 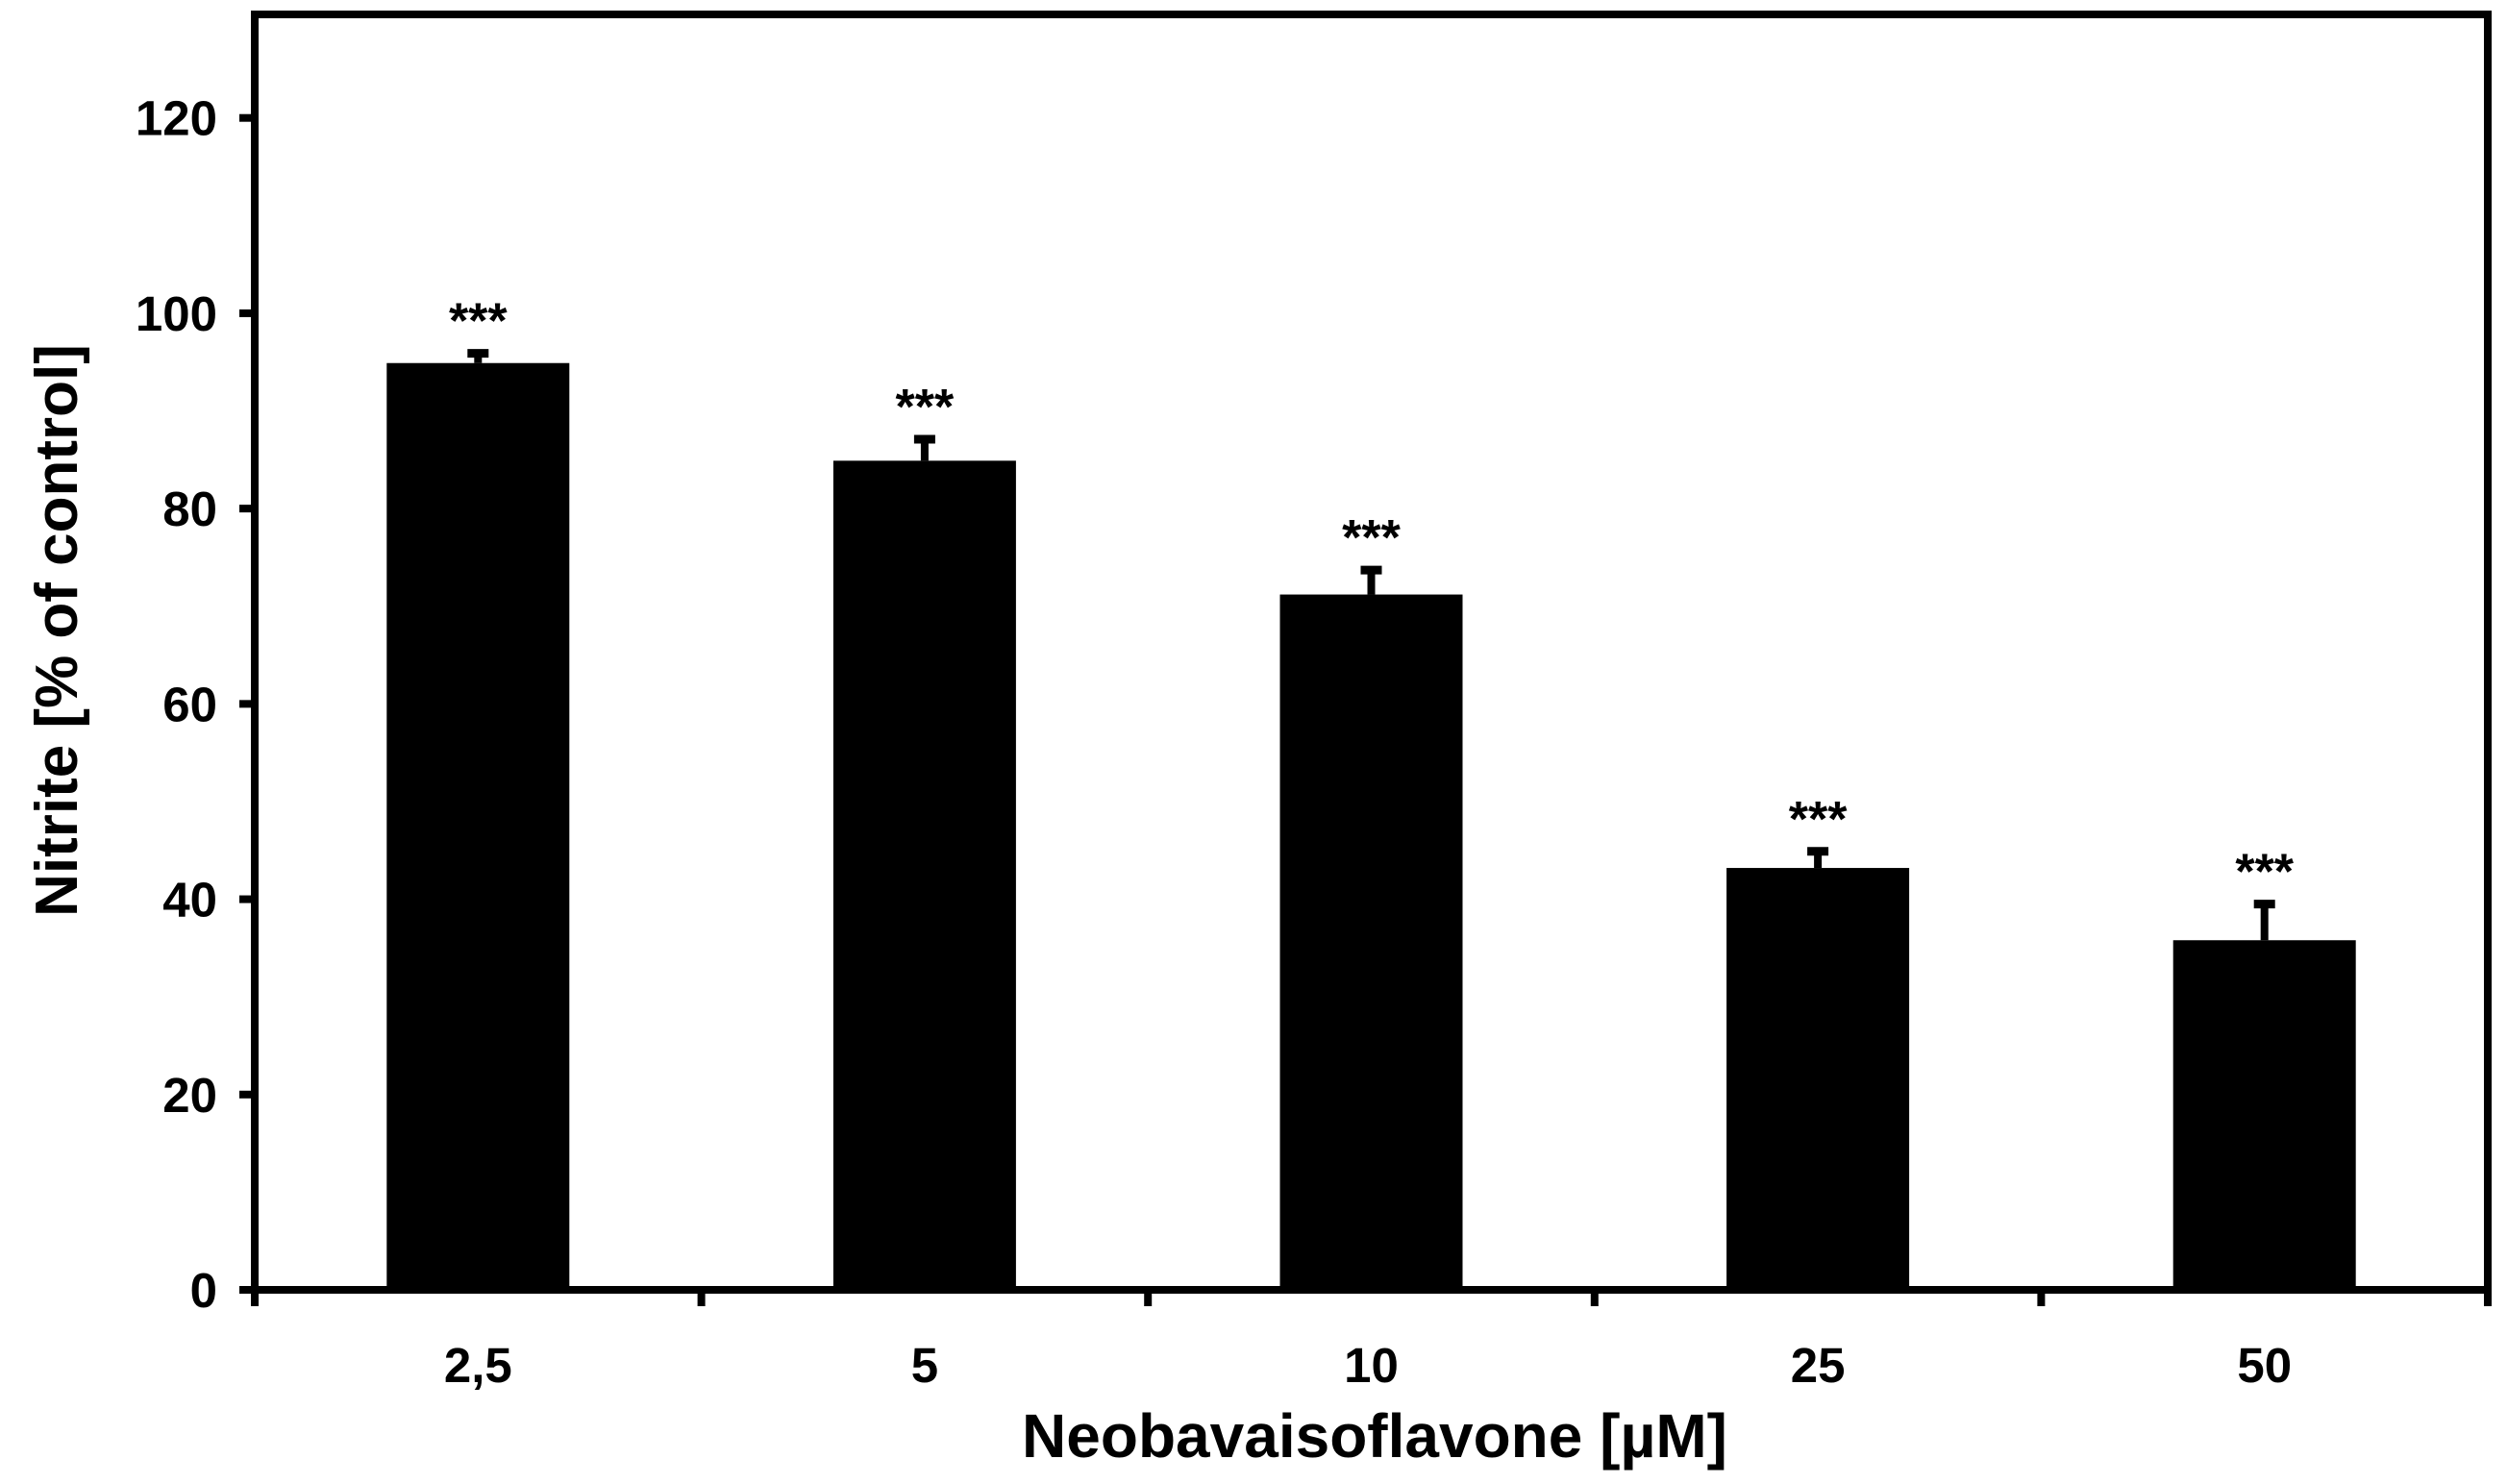 I want to click on y-tick-label: 100, so click(x=176, y=313).